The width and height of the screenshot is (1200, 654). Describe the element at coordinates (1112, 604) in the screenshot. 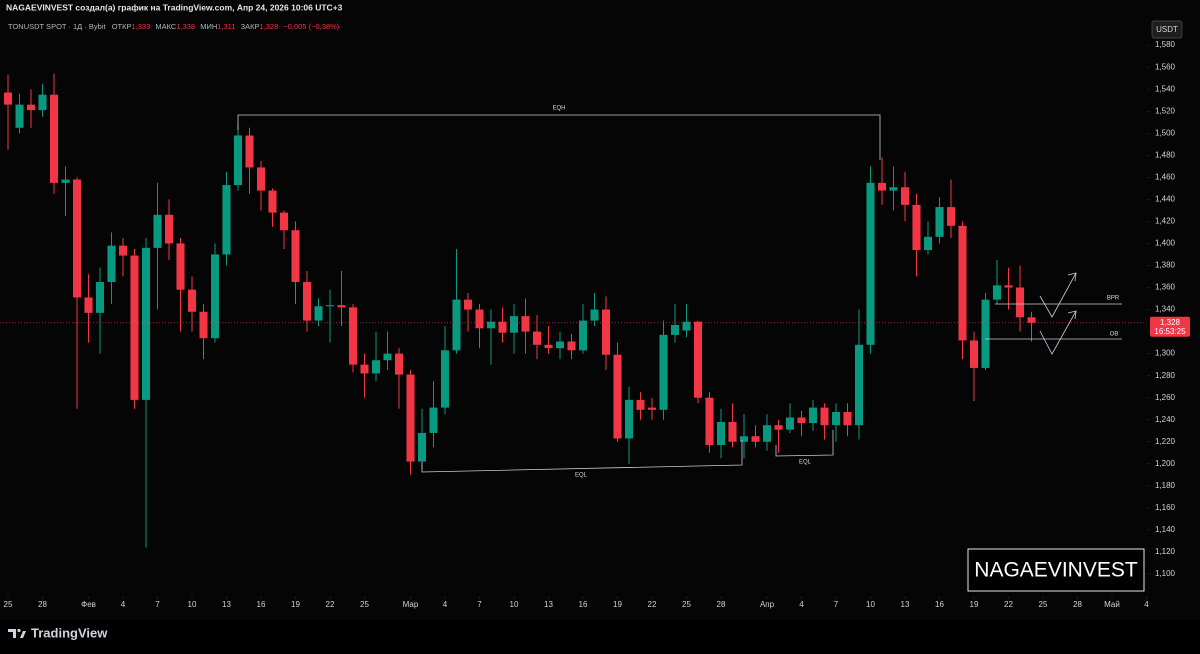

I see `x-tick-label: Май` at that location.